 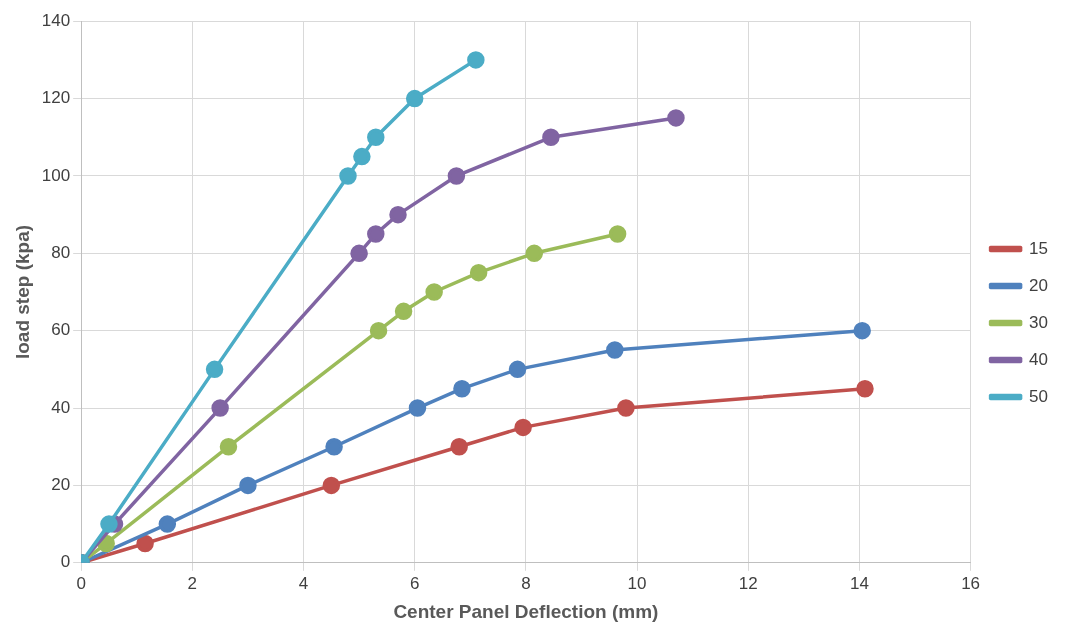 I want to click on x-tick-label: 14, so click(x=859, y=583).